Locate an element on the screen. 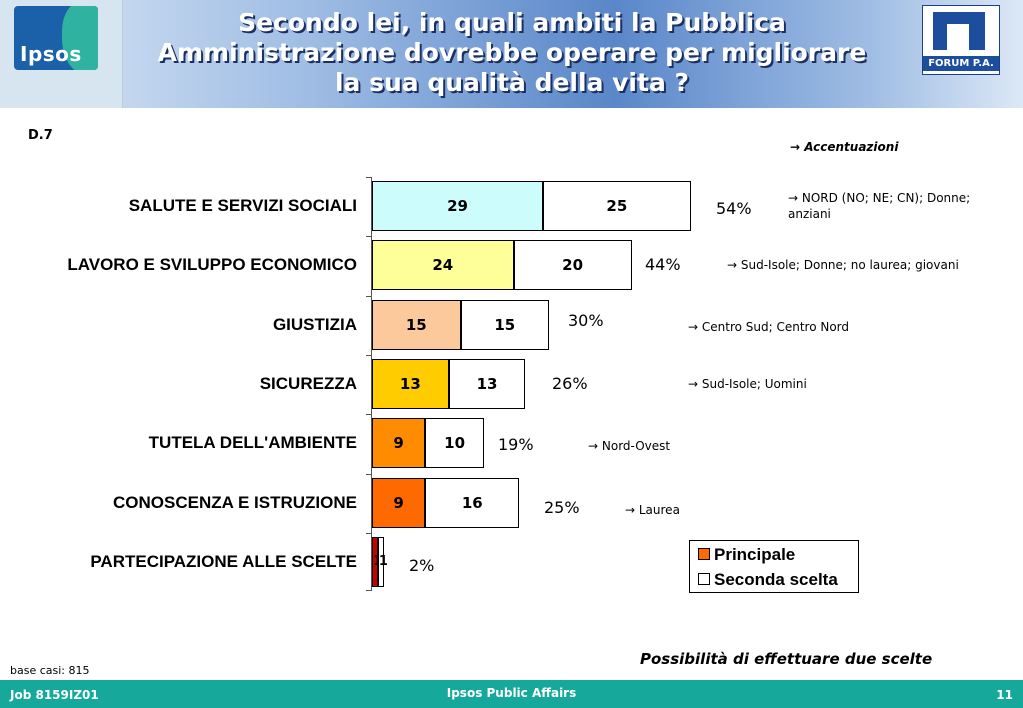 This screenshot has height=708, width=1023. accentuation-giustizia: → Centro Sud; Centro Nord is located at coordinates (769, 327).